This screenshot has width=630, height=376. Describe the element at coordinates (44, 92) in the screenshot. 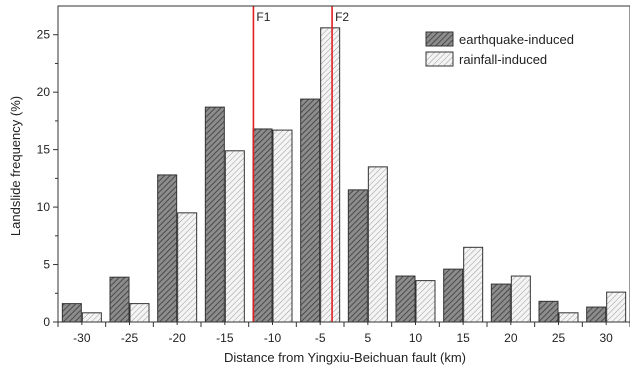

I see `y-tick-label: 20` at that location.